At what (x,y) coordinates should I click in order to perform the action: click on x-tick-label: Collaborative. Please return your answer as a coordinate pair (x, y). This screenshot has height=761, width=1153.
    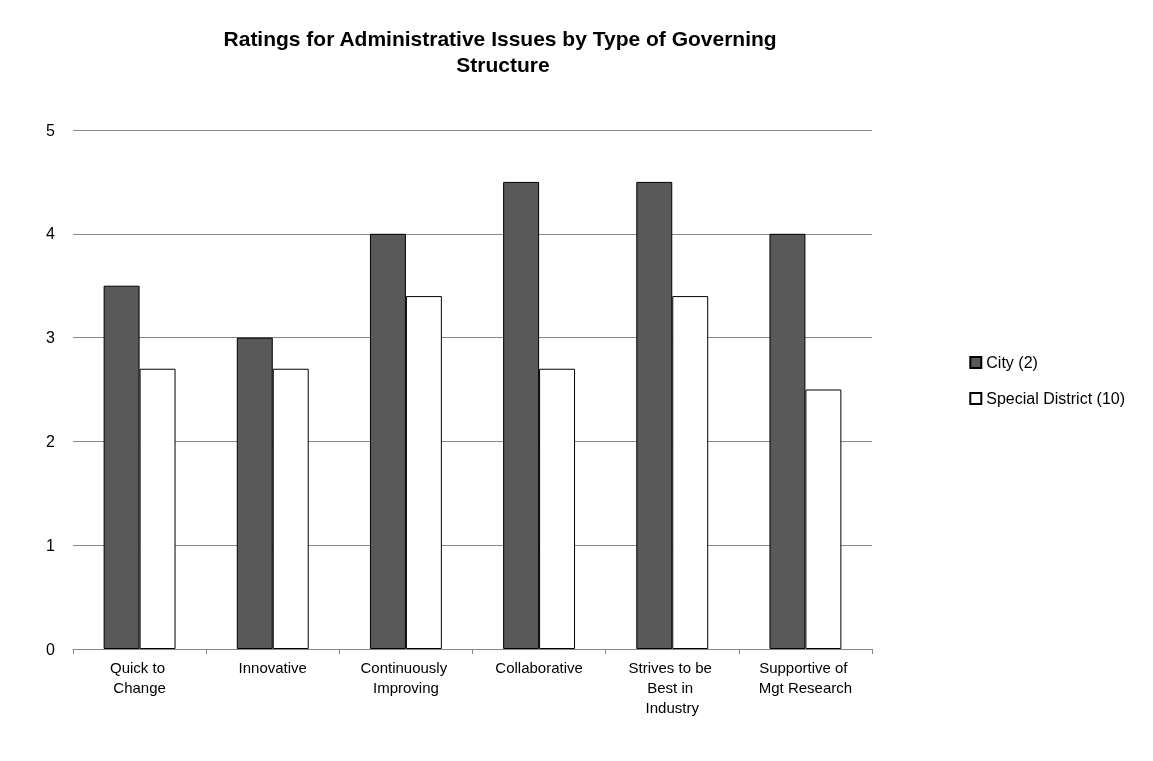
    Looking at the image, I should click on (539, 667).